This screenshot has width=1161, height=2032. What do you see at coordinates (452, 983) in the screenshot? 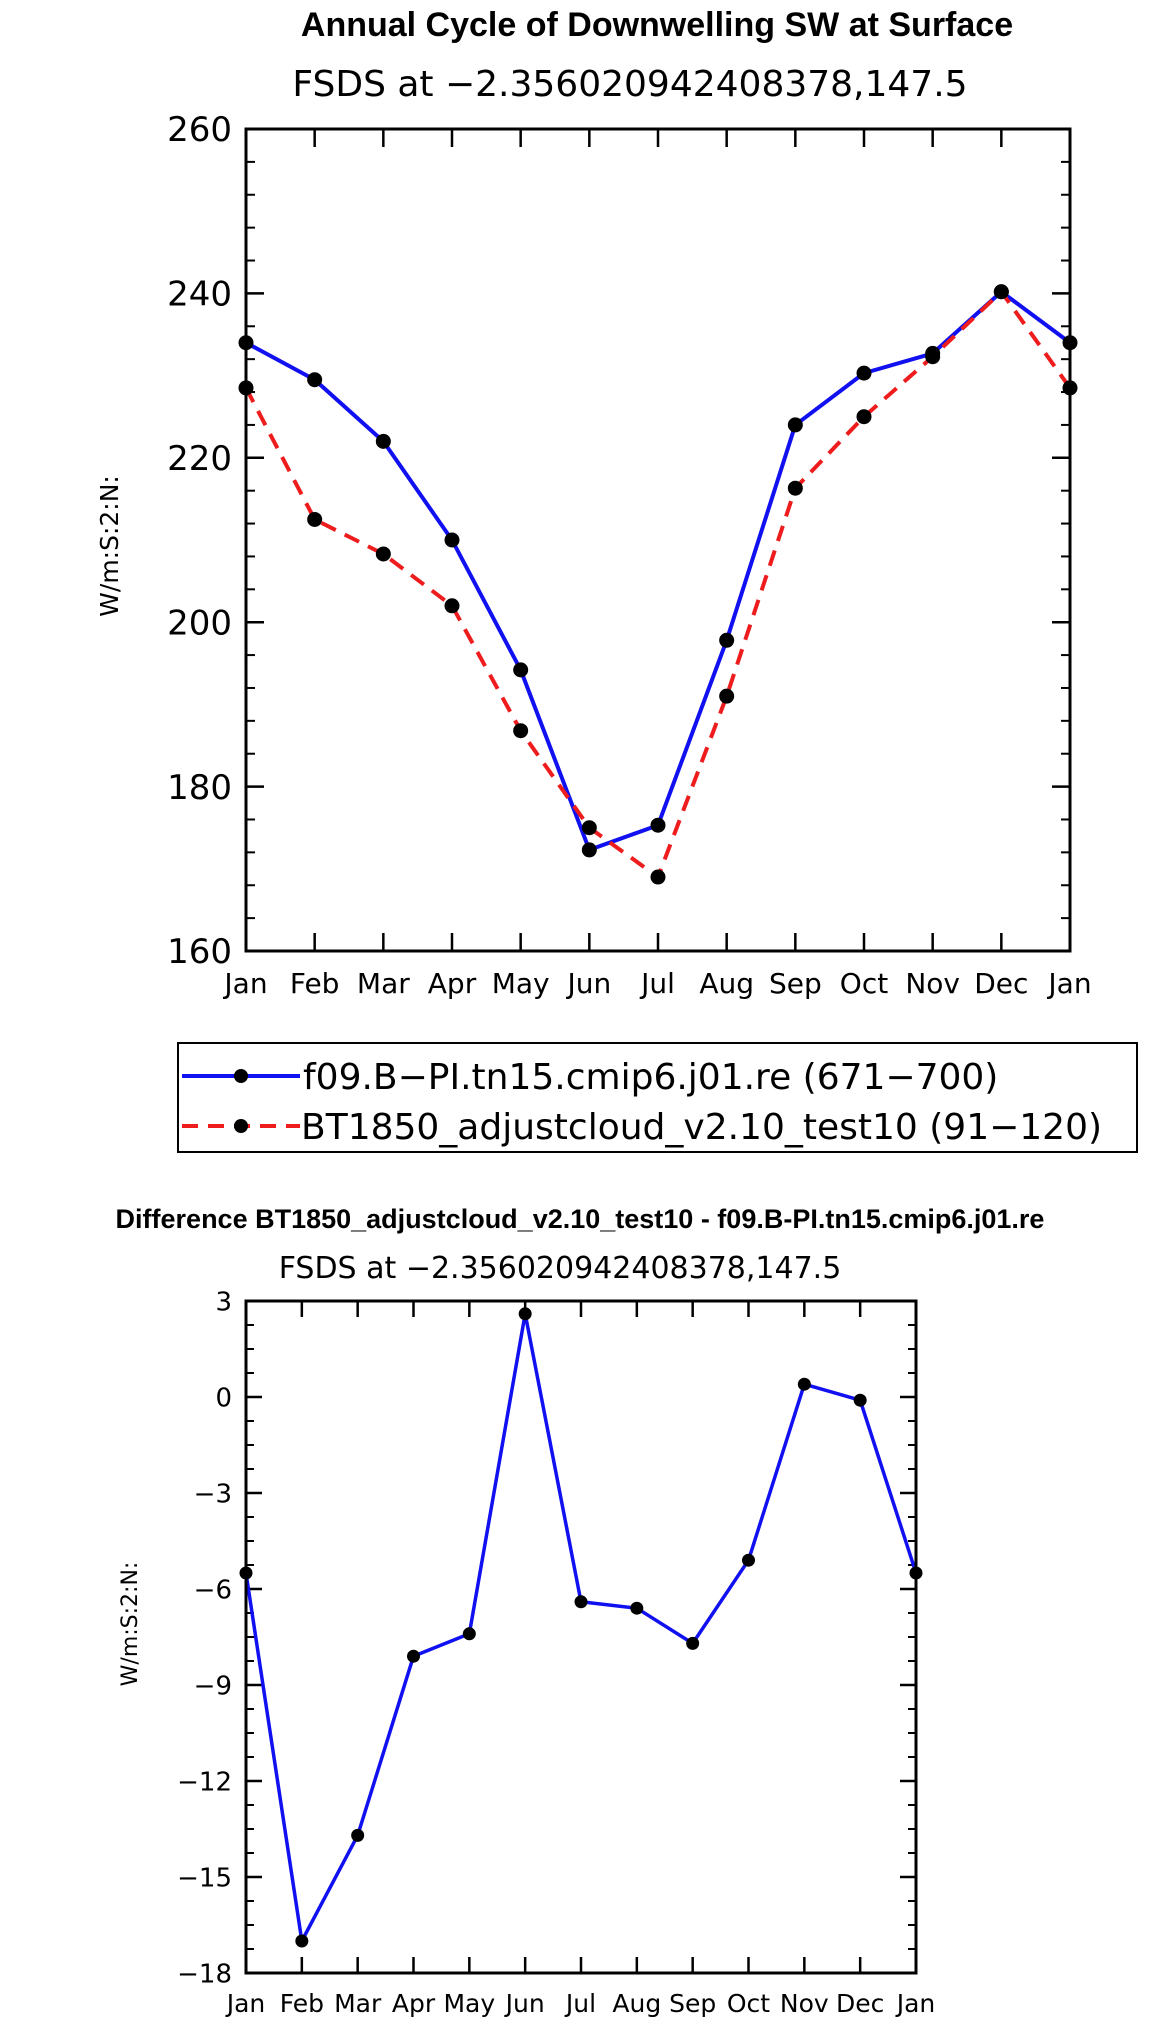
I see `top-chart-x-tick-label: Apr` at bounding box center [452, 983].